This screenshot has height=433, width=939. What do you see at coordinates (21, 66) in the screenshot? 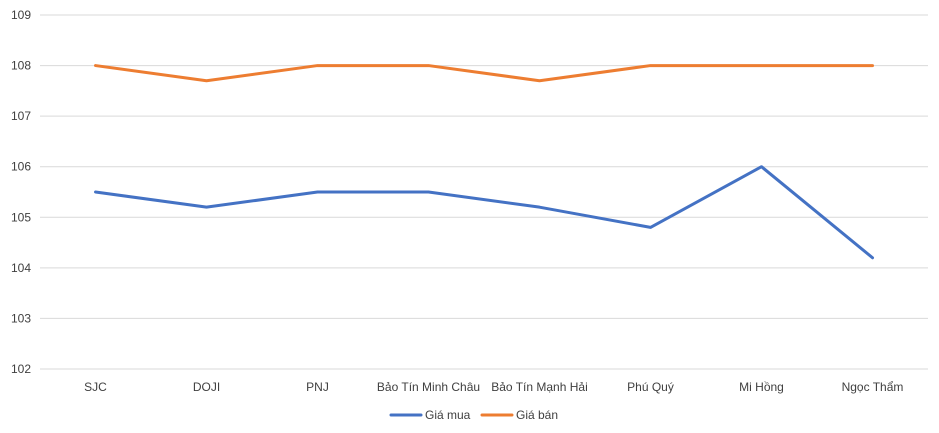
I see `y-tick-label: 108` at bounding box center [21, 66].